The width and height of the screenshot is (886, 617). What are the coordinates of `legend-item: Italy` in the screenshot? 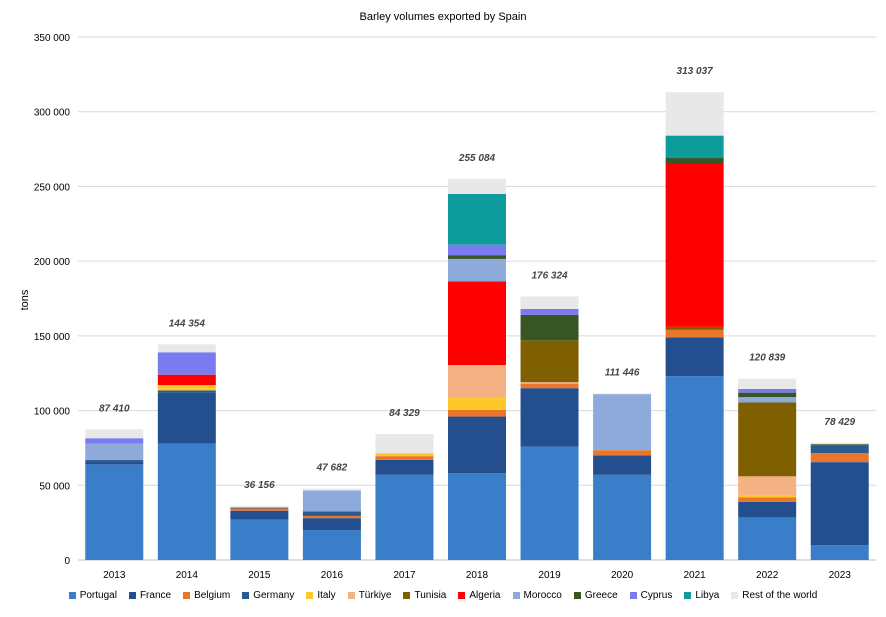 It's located at (321, 595).